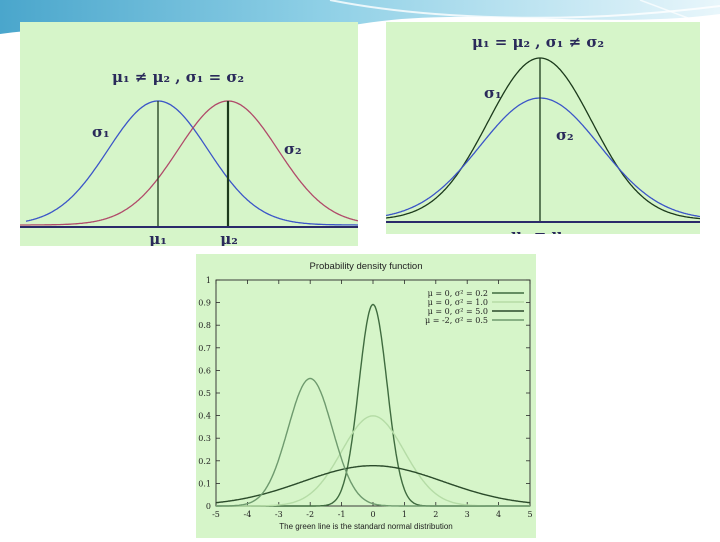 The height and width of the screenshot is (542, 720). I want to click on panel-b-title: μ₁ = μ₂ , σ₁ ≠ σ₂, so click(538, 42).